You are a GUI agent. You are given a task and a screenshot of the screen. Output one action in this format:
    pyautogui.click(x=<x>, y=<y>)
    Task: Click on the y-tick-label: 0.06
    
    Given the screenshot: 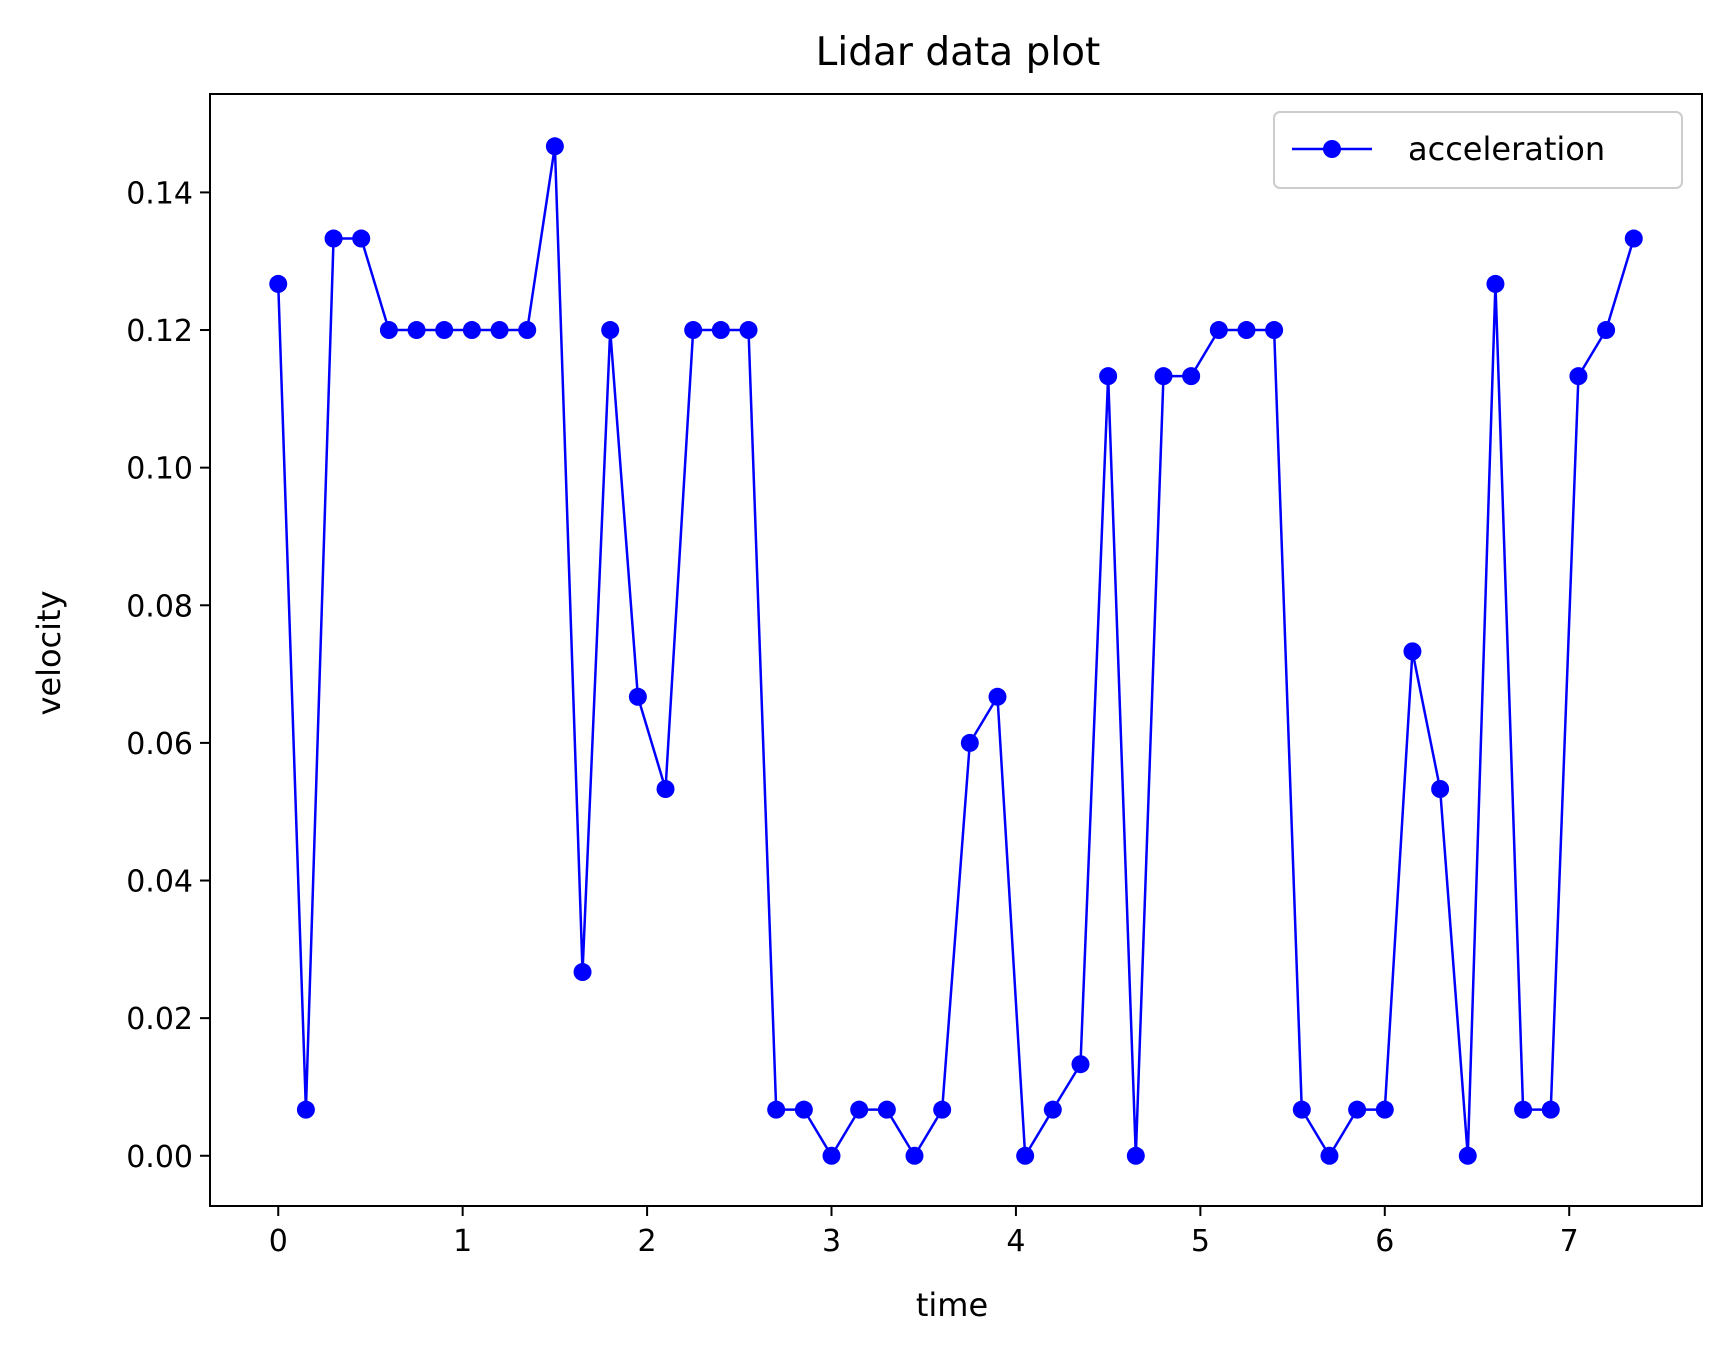 What is the action you would take?
    pyautogui.click(x=159, y=744)
    